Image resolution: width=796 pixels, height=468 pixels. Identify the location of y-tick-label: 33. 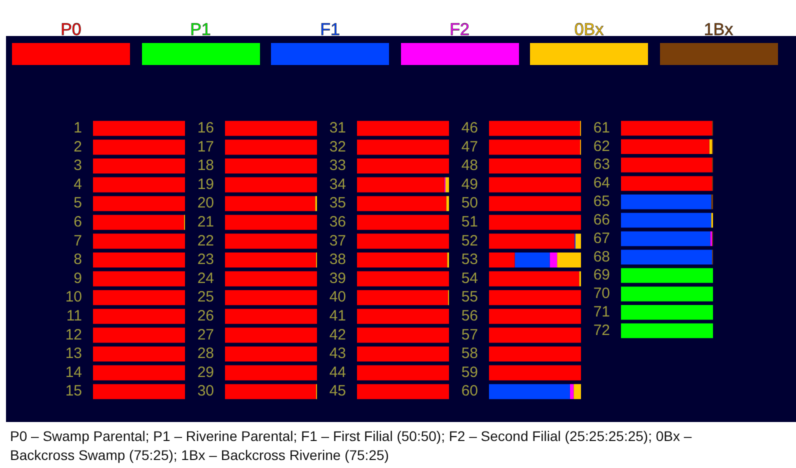
(337, 165).